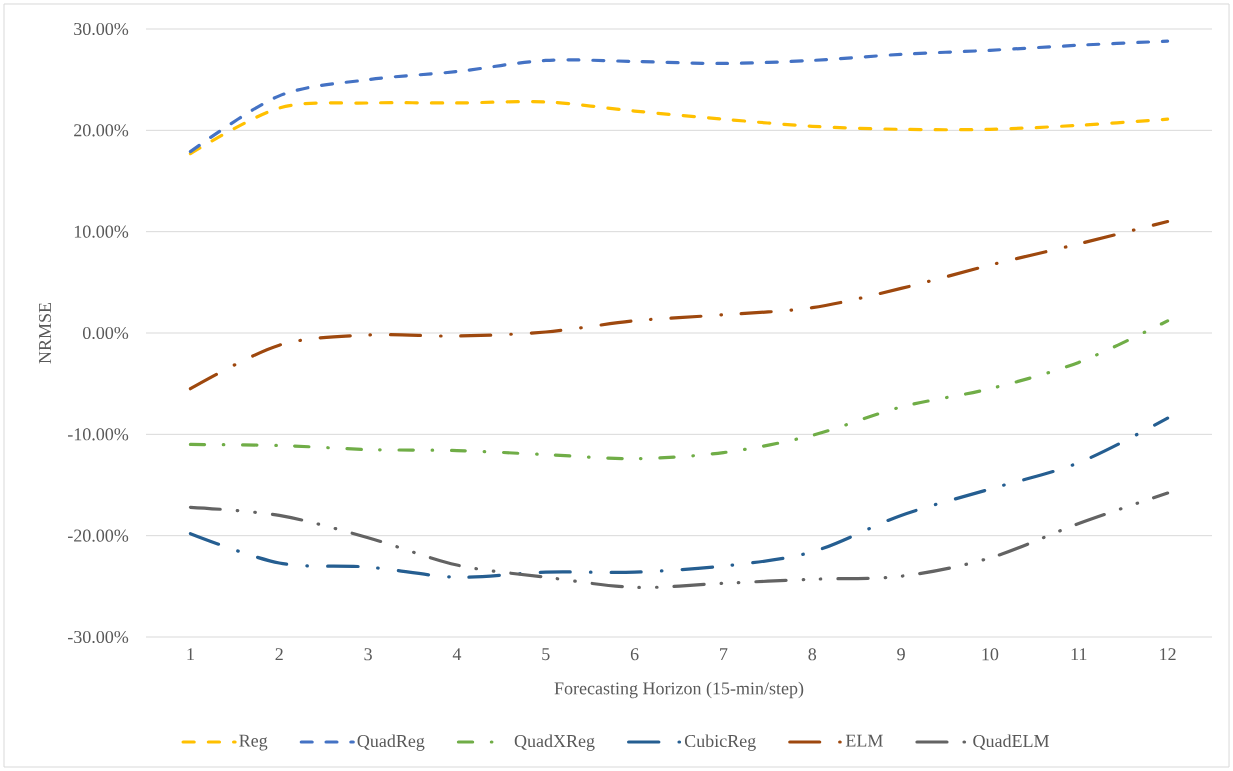 This screenshot has height=771, width=1233. What do you see at coordinates (105, 333) in the screenshot?
I see `y-tick-label: 0.00%` at bounding box center [105, 333].